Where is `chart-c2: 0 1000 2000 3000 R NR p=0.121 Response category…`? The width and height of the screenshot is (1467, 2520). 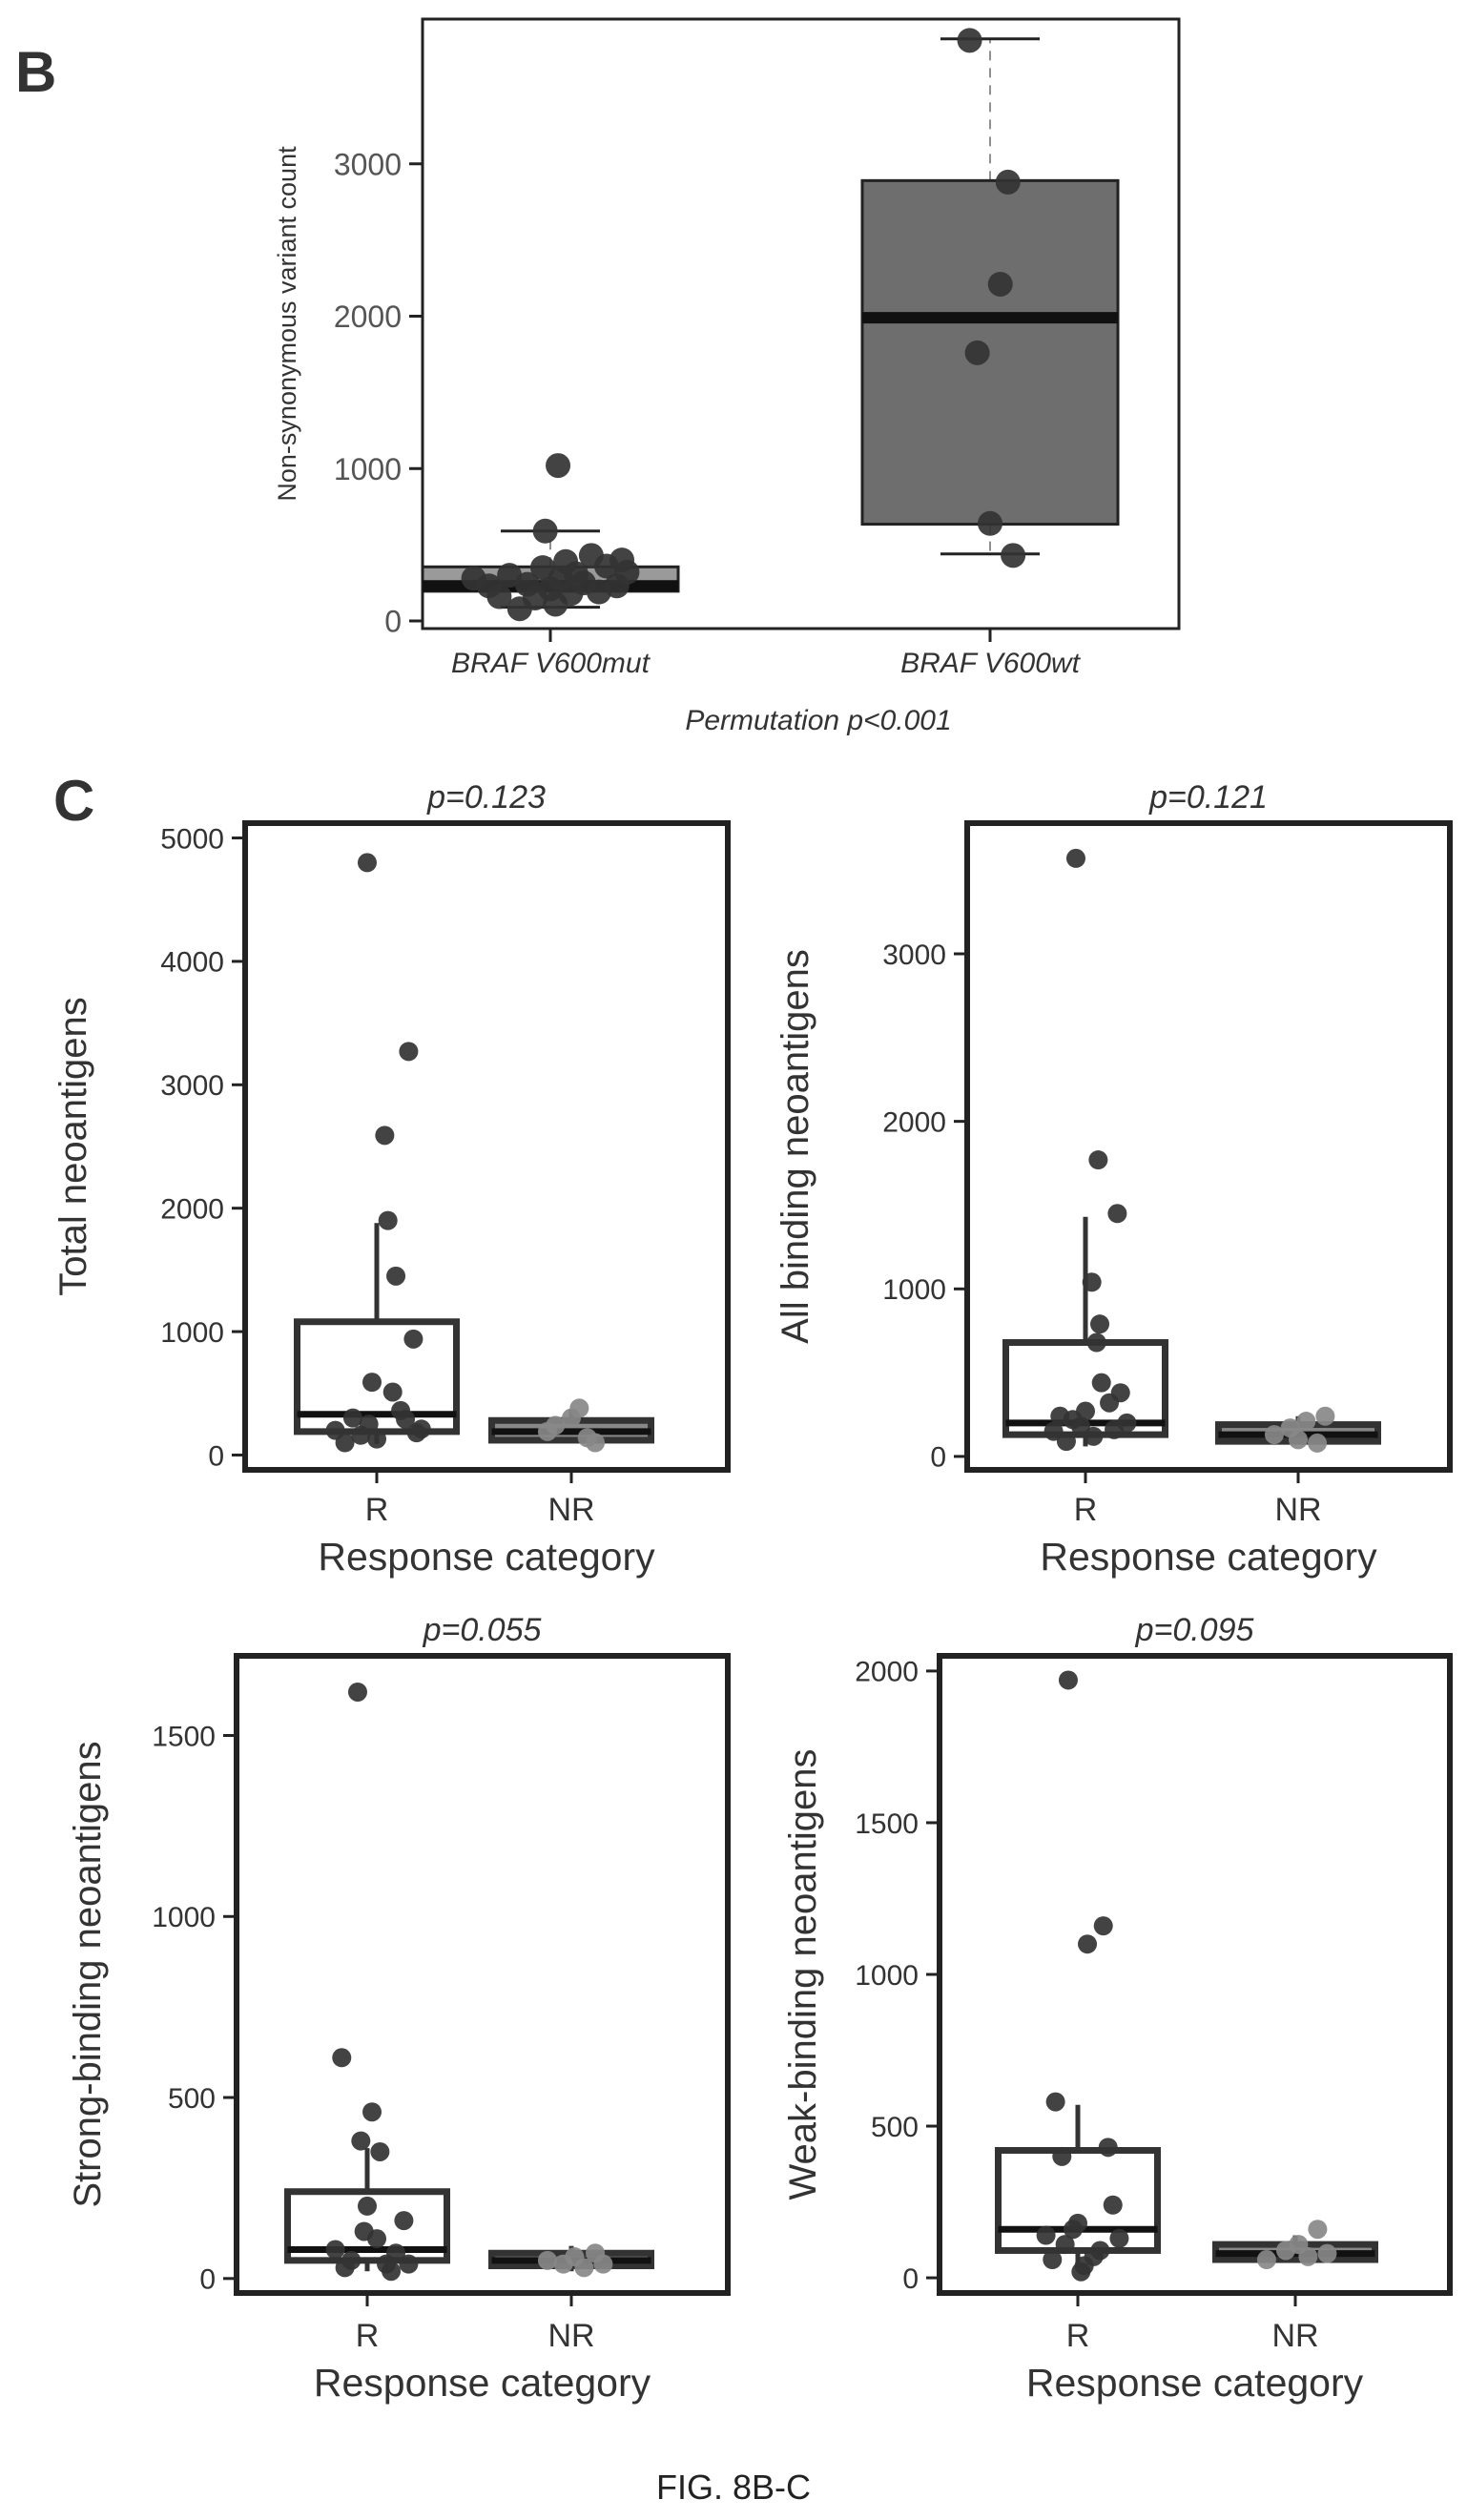
chart-c2: 0 1000 2000 3000 R NR p=0.121 Response category… is located at coordinates (1114, 1179).